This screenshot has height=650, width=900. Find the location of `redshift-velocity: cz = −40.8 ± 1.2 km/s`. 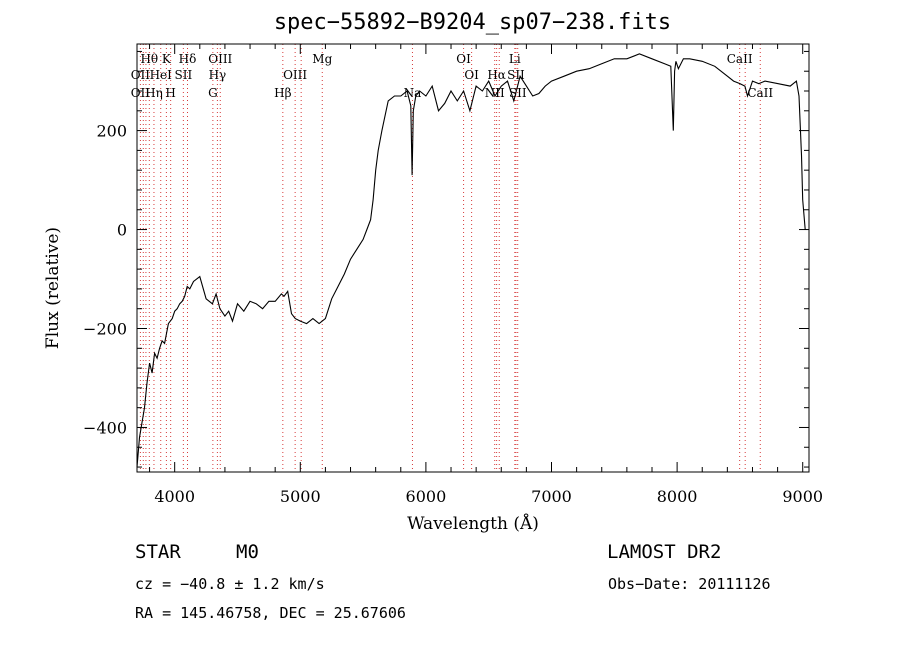

redshift-velocity: cz = −40.8 ± 1.2 km/s is located at coordinates (230, 584).